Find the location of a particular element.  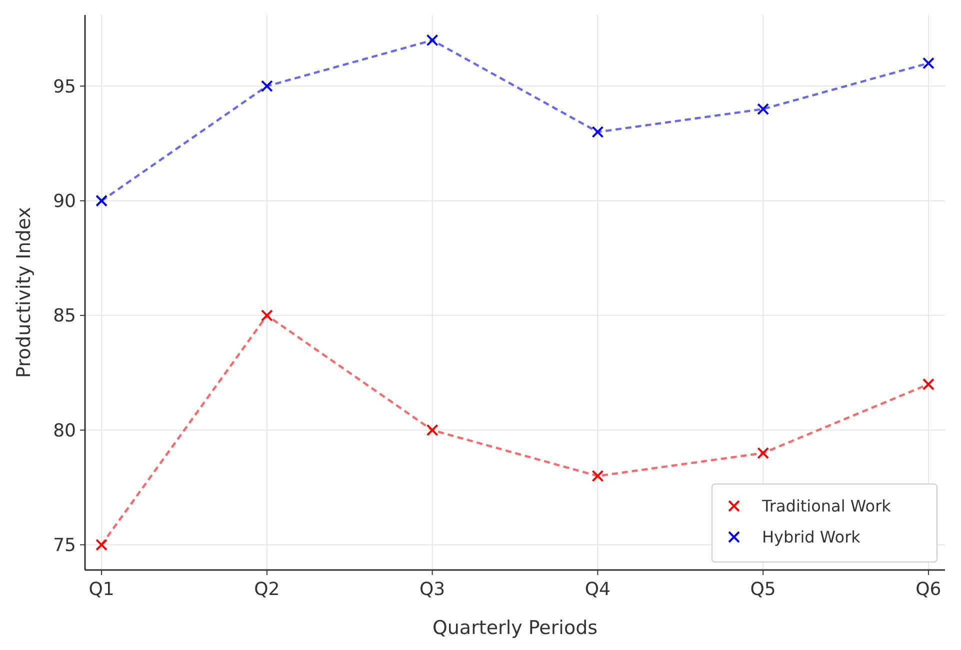

legend-label: Traditional Work is located at coordinates (826, 506).